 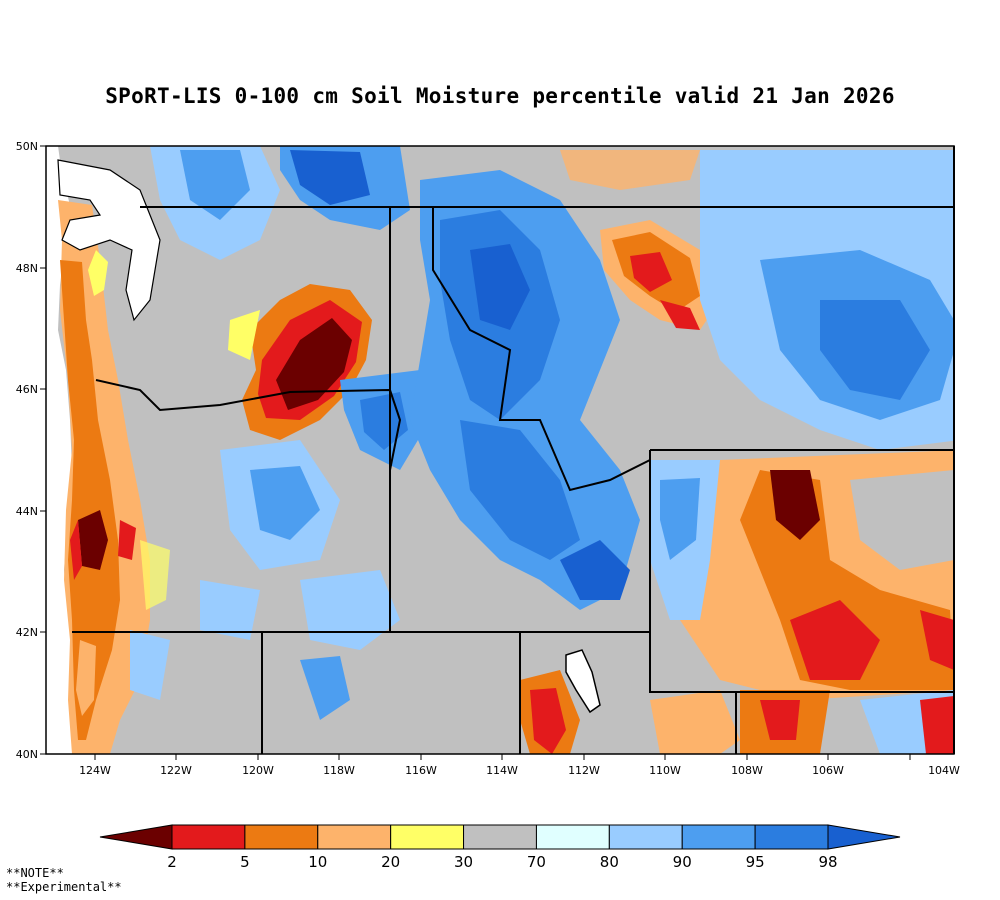 I want to click on lat-label: 48N, so click(x=27, y=268).